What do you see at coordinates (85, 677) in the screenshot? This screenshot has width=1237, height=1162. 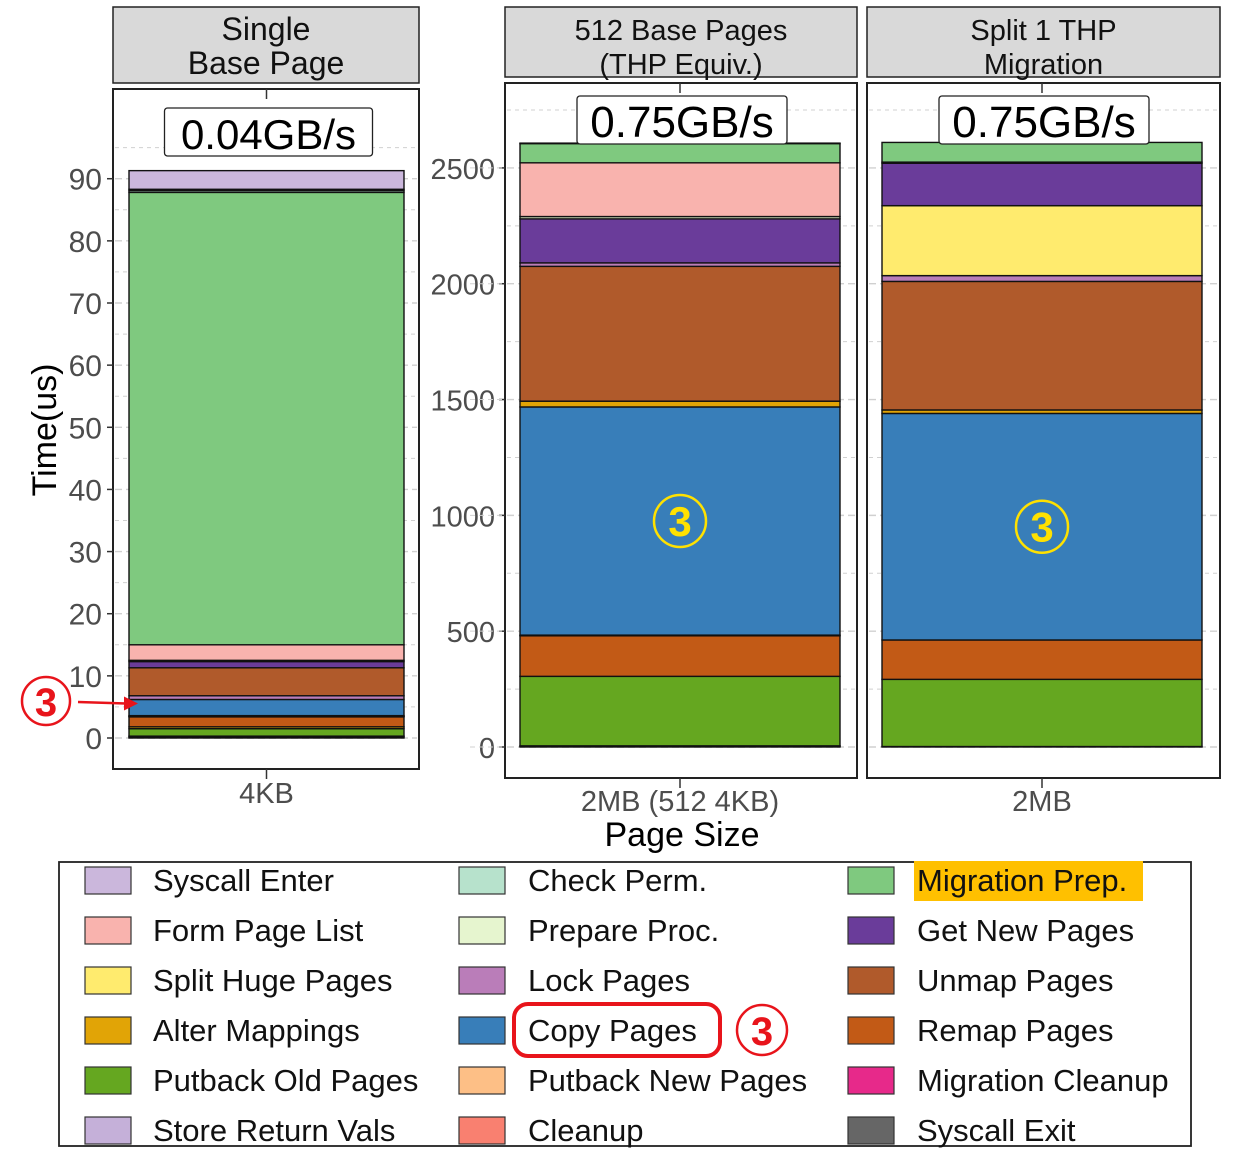 I see `y-tick-label: 10` at bounding box center [85, 677].